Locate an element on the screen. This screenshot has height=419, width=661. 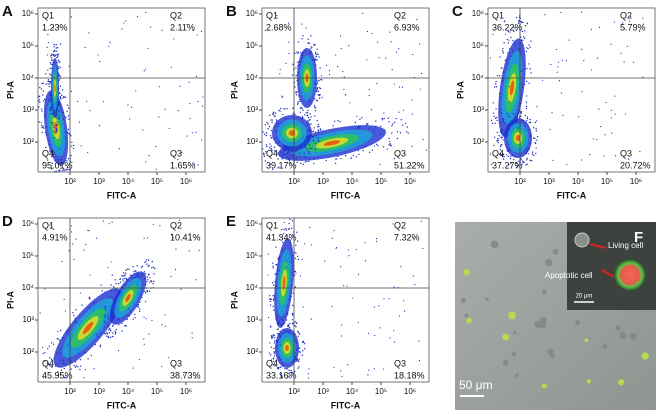
quadrant-percent: 20.72% is located at coordinates (635, 165).